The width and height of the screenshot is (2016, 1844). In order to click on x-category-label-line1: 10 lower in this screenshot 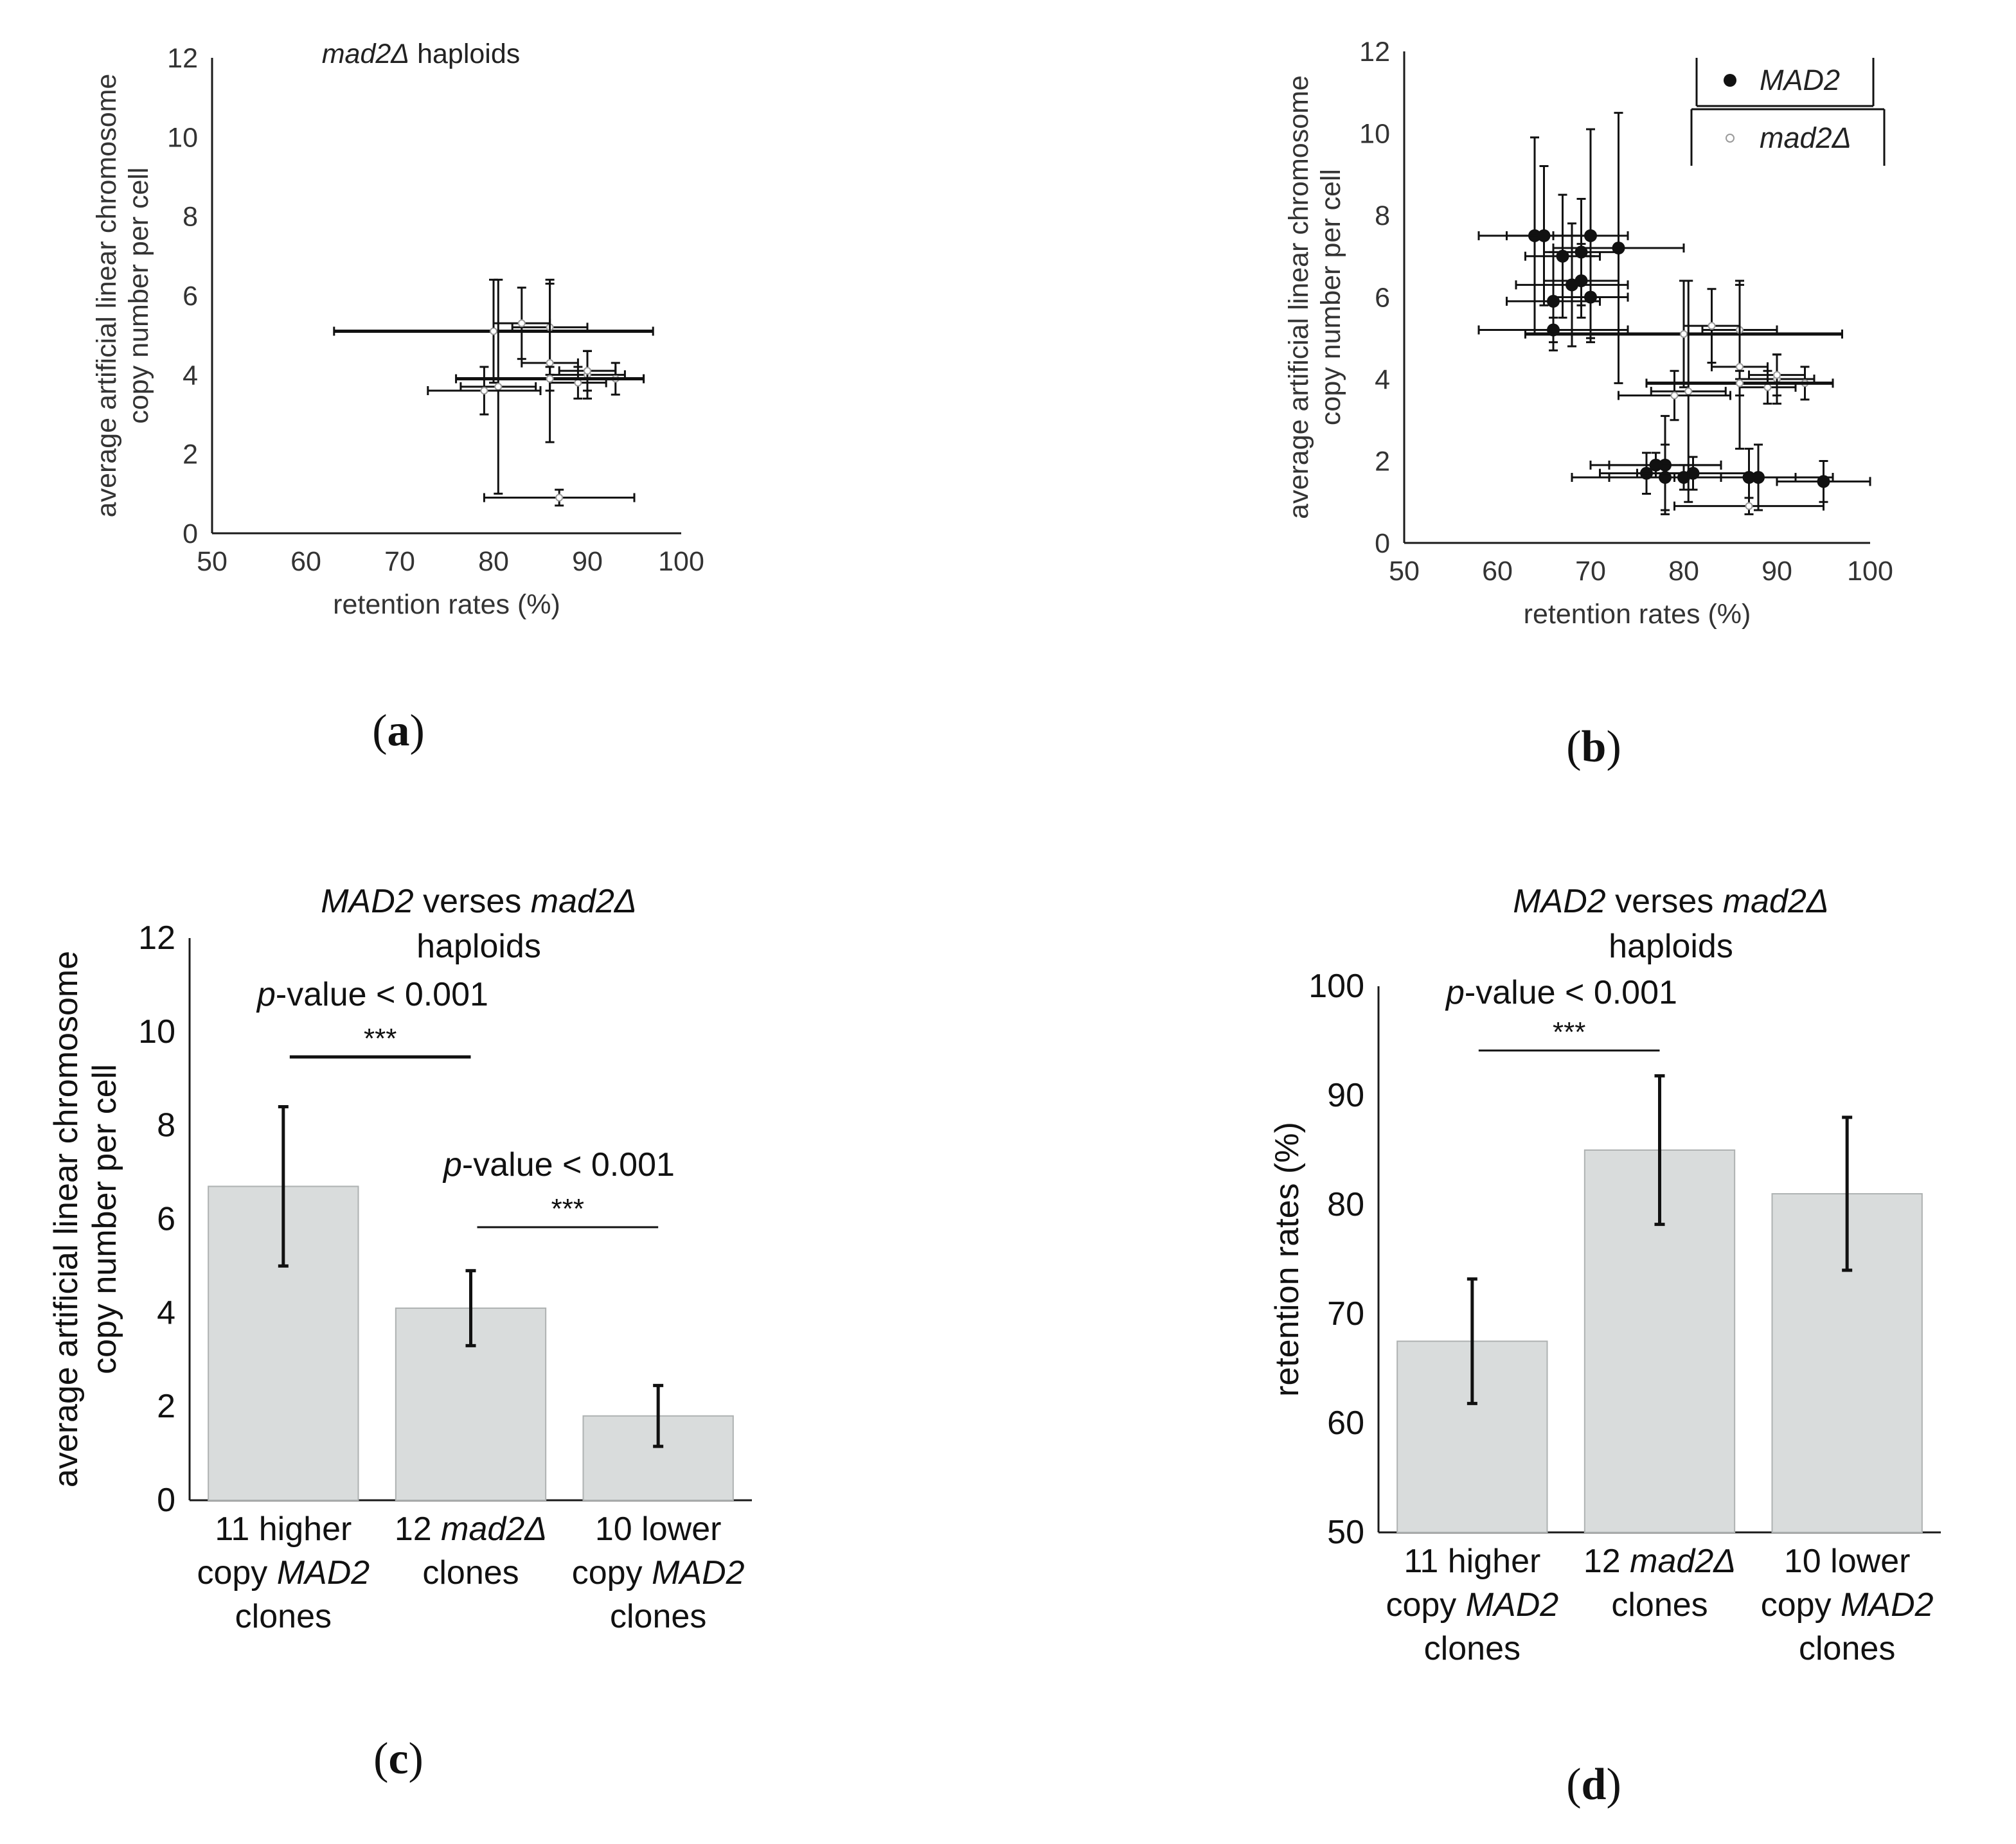, I will do `click(1847, 1561)`.